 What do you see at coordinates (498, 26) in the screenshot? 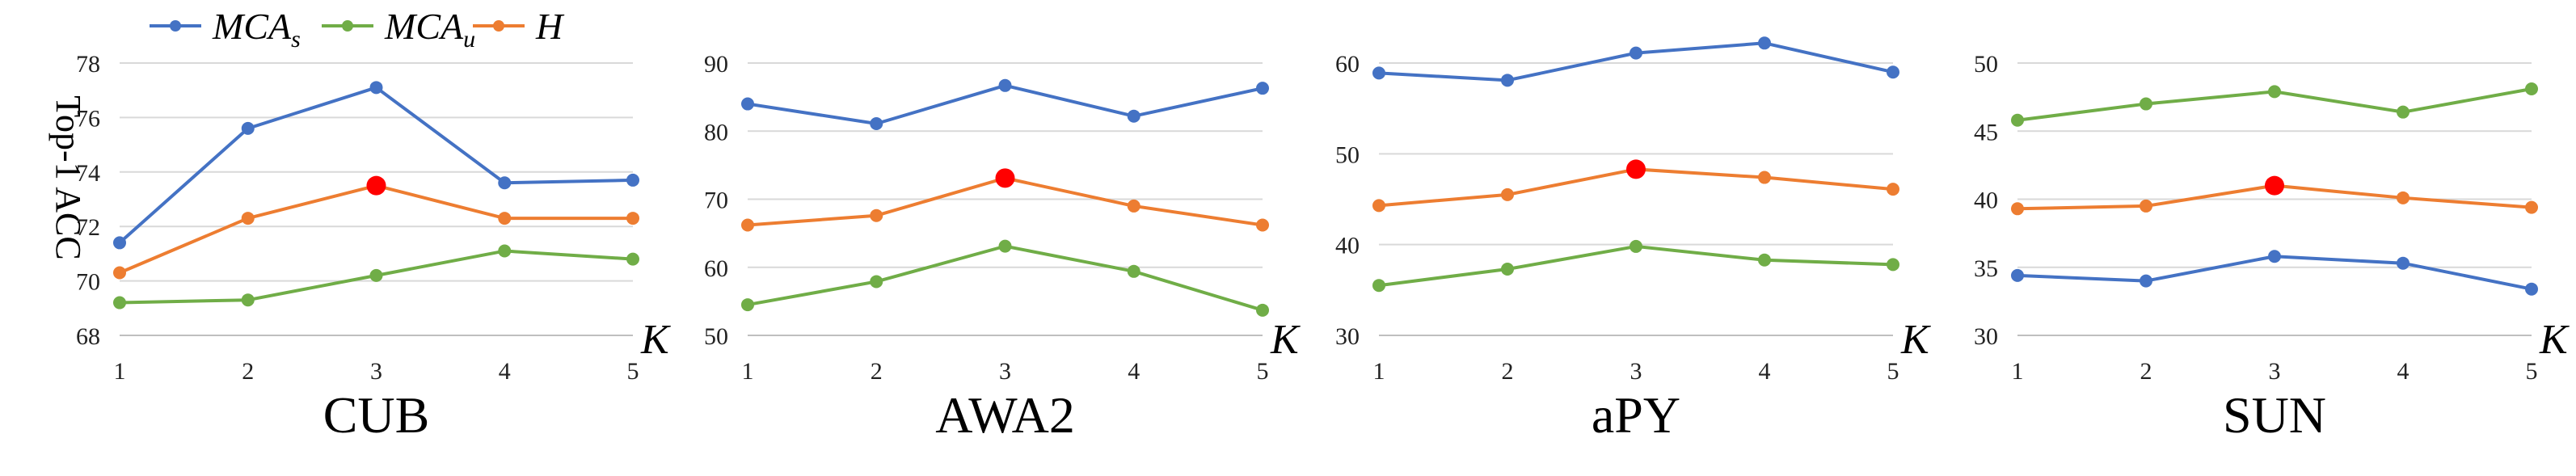
I see `legend-swatch-marker-h` at bounding box center [498, 26].